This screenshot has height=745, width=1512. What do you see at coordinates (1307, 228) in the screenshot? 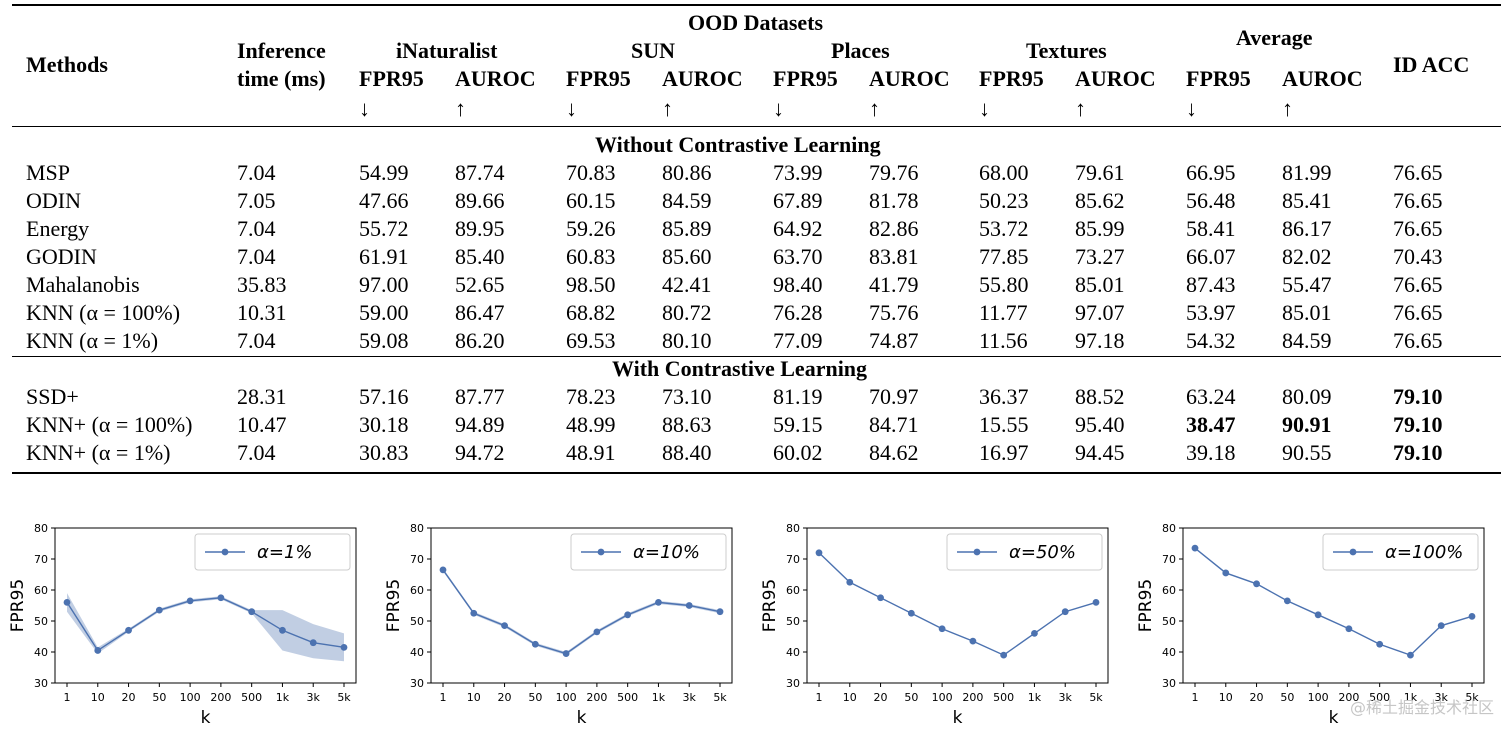
I see `auroc-value: 86.17` at bounding box center [1307, 228].